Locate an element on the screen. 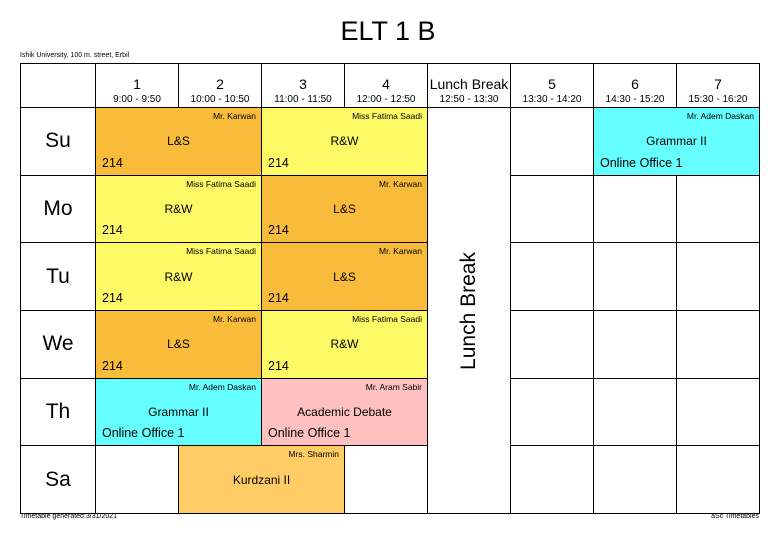  column-header: 2 10:00 - 10:50 is located at coordinates (220, 85).